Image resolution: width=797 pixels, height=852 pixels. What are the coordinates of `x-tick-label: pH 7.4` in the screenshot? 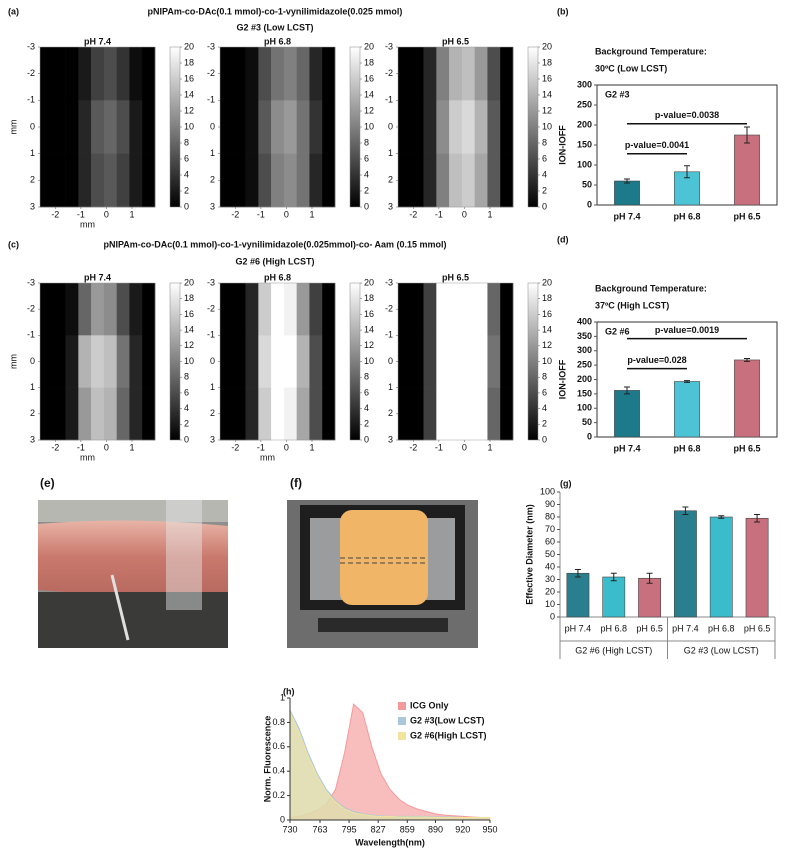 It's located at (685, 628).